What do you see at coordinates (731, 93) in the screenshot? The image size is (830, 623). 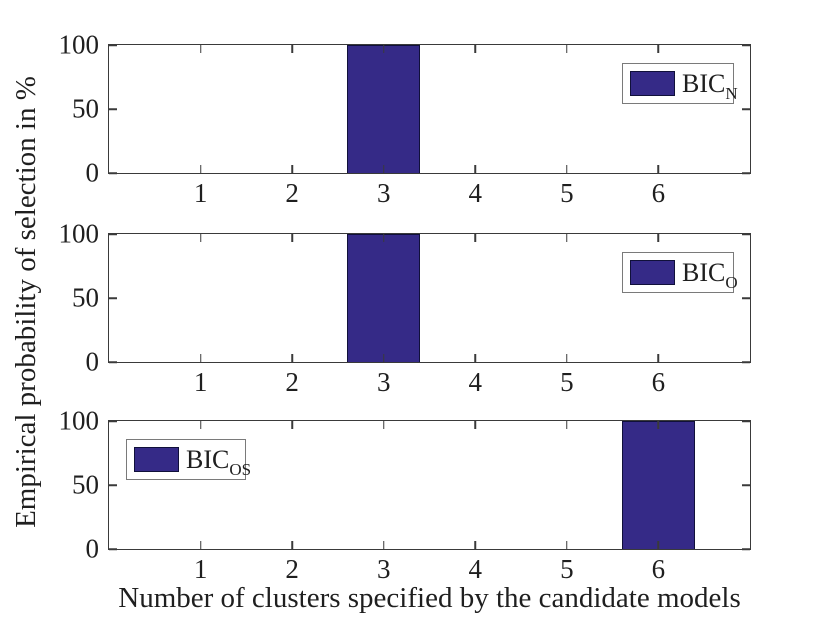 I see `legend-subscript: N` at bounding box center [731, 93].